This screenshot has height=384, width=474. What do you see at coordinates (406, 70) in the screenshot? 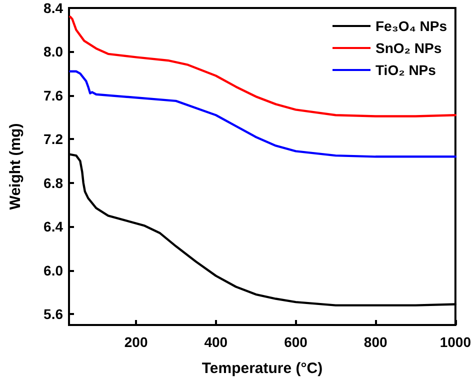
I see `legend-label: TiO₂ NPs` at bounding box center [406, 70].